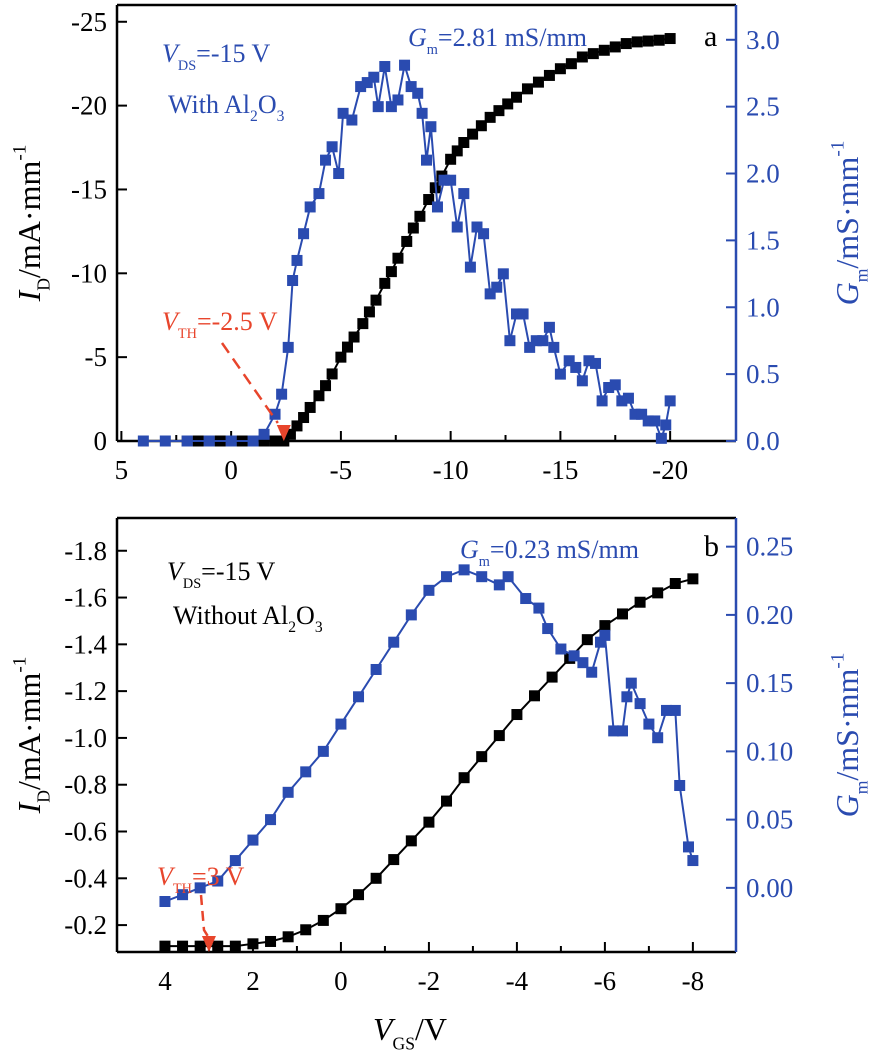 Image resolution: width=873 pixels, height=1060 pixels. What do you see at coordinates (341, 981) in the screenshot?
I see `x-tick-label: 0` at bounding box center [341, 981].